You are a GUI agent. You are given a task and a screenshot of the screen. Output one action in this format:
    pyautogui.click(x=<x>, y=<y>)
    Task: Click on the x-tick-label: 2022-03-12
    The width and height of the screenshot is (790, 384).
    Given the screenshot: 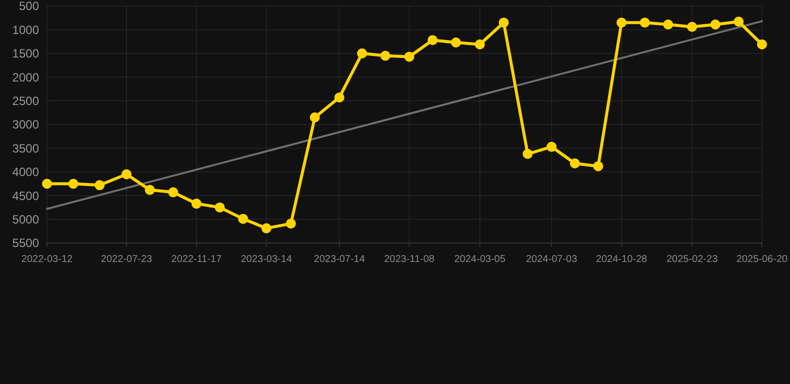 What is the action you would take?
    pyautogui.click(x=47, y=259)
    